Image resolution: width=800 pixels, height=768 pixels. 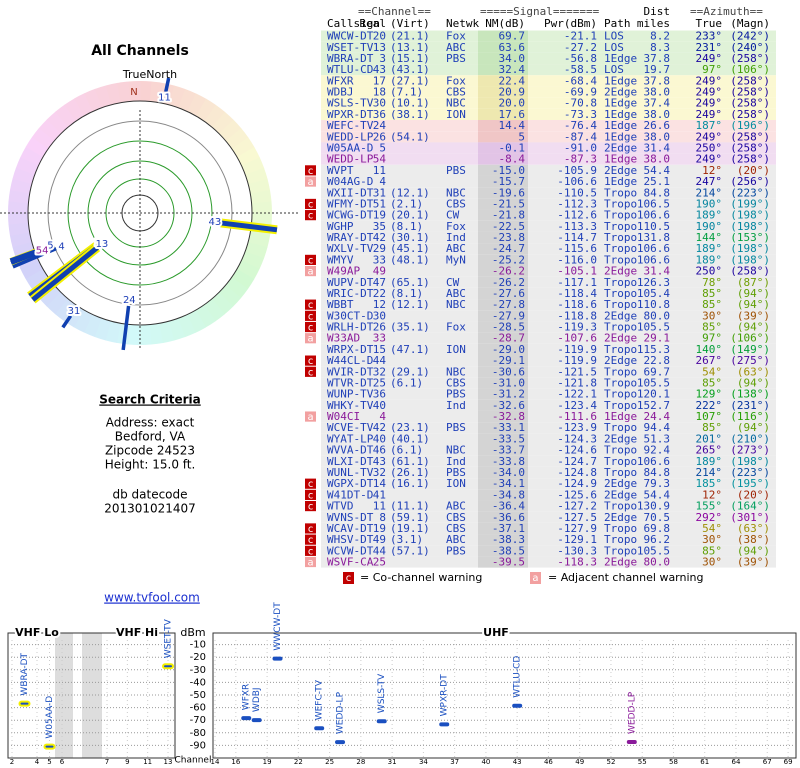 I want to click on cell-nm: -28.7, so click(x=508, y=338).